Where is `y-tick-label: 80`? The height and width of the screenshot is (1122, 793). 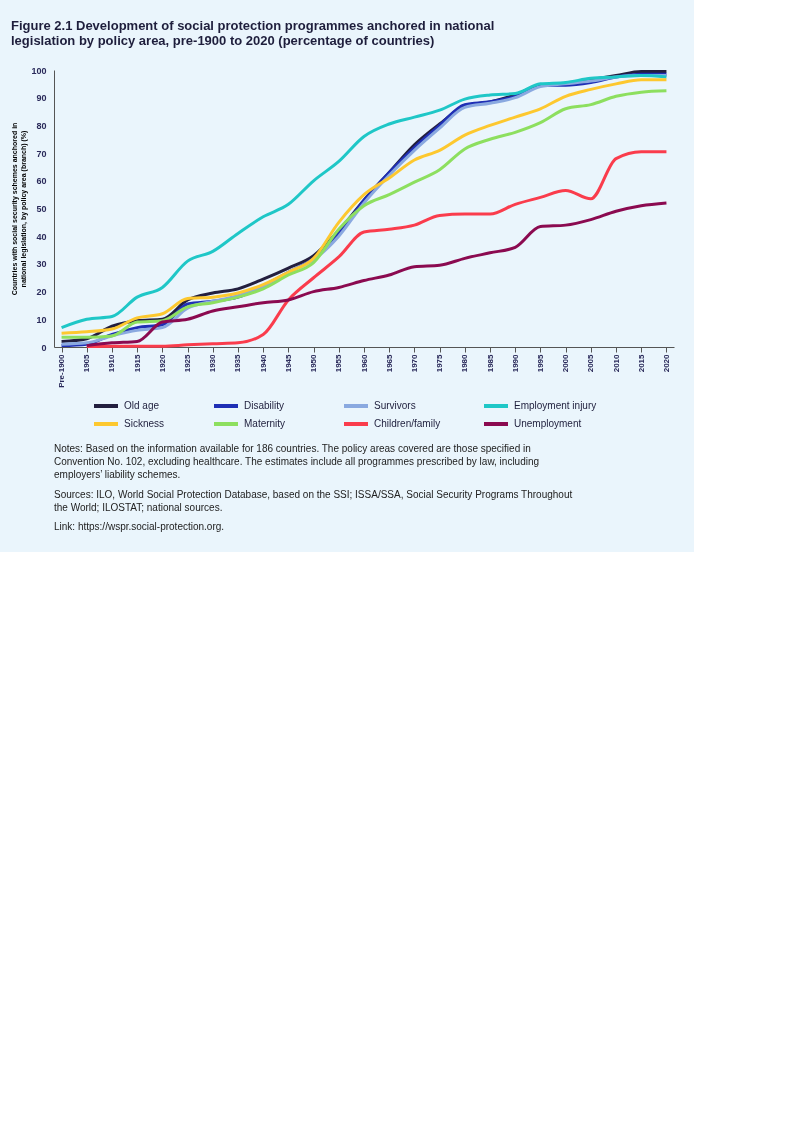 y-tick-label: 80 is located at coordinates (41, 125).